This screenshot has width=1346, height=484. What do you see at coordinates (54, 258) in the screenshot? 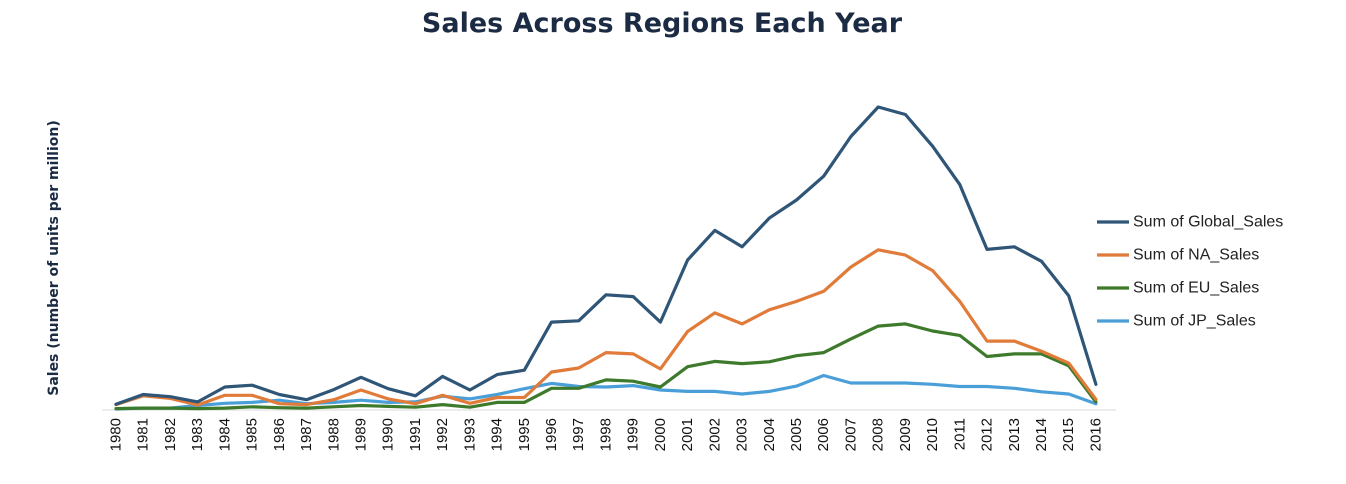
I see `y-axis-label: Sales (number of units per million)` at bounding box center [54, 258].